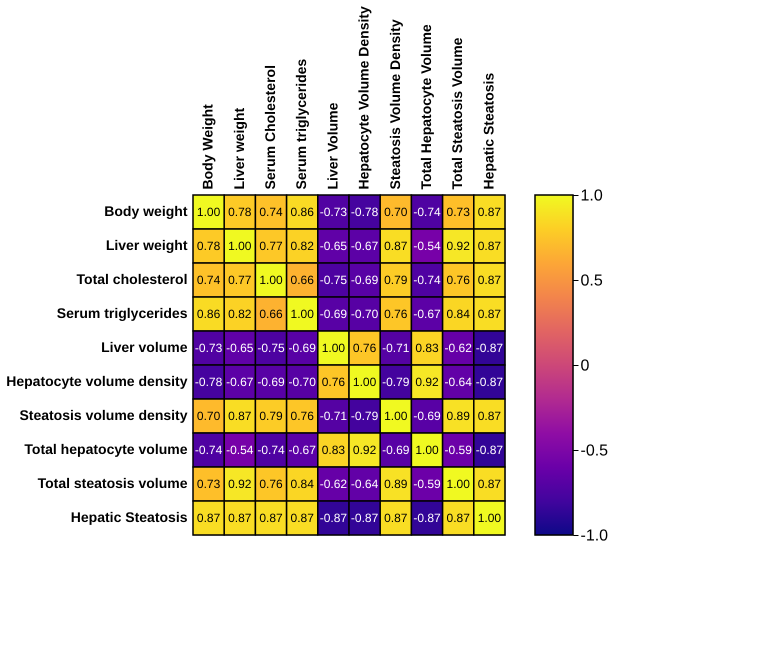 This screenshot has width=771, height=651. I want to click on x-tick-label: Serum triglycerides, so click(301, 124).